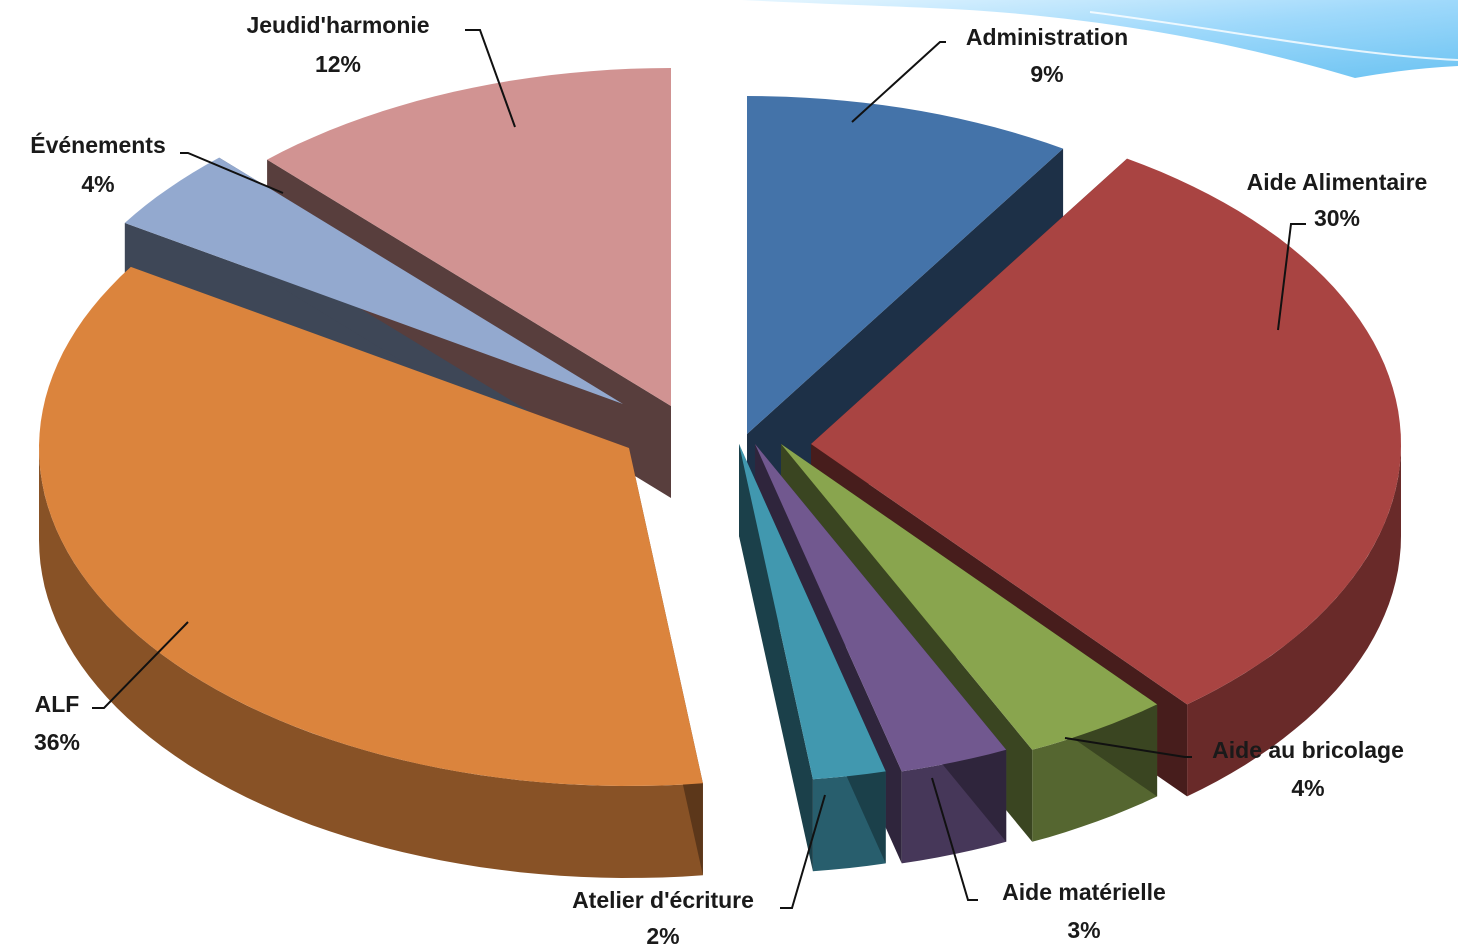 This screenshot has height=950, width=1458. Describe the element at coordinates (232, 173) in the screenshot. I see `leader-line-evenements` at that location.